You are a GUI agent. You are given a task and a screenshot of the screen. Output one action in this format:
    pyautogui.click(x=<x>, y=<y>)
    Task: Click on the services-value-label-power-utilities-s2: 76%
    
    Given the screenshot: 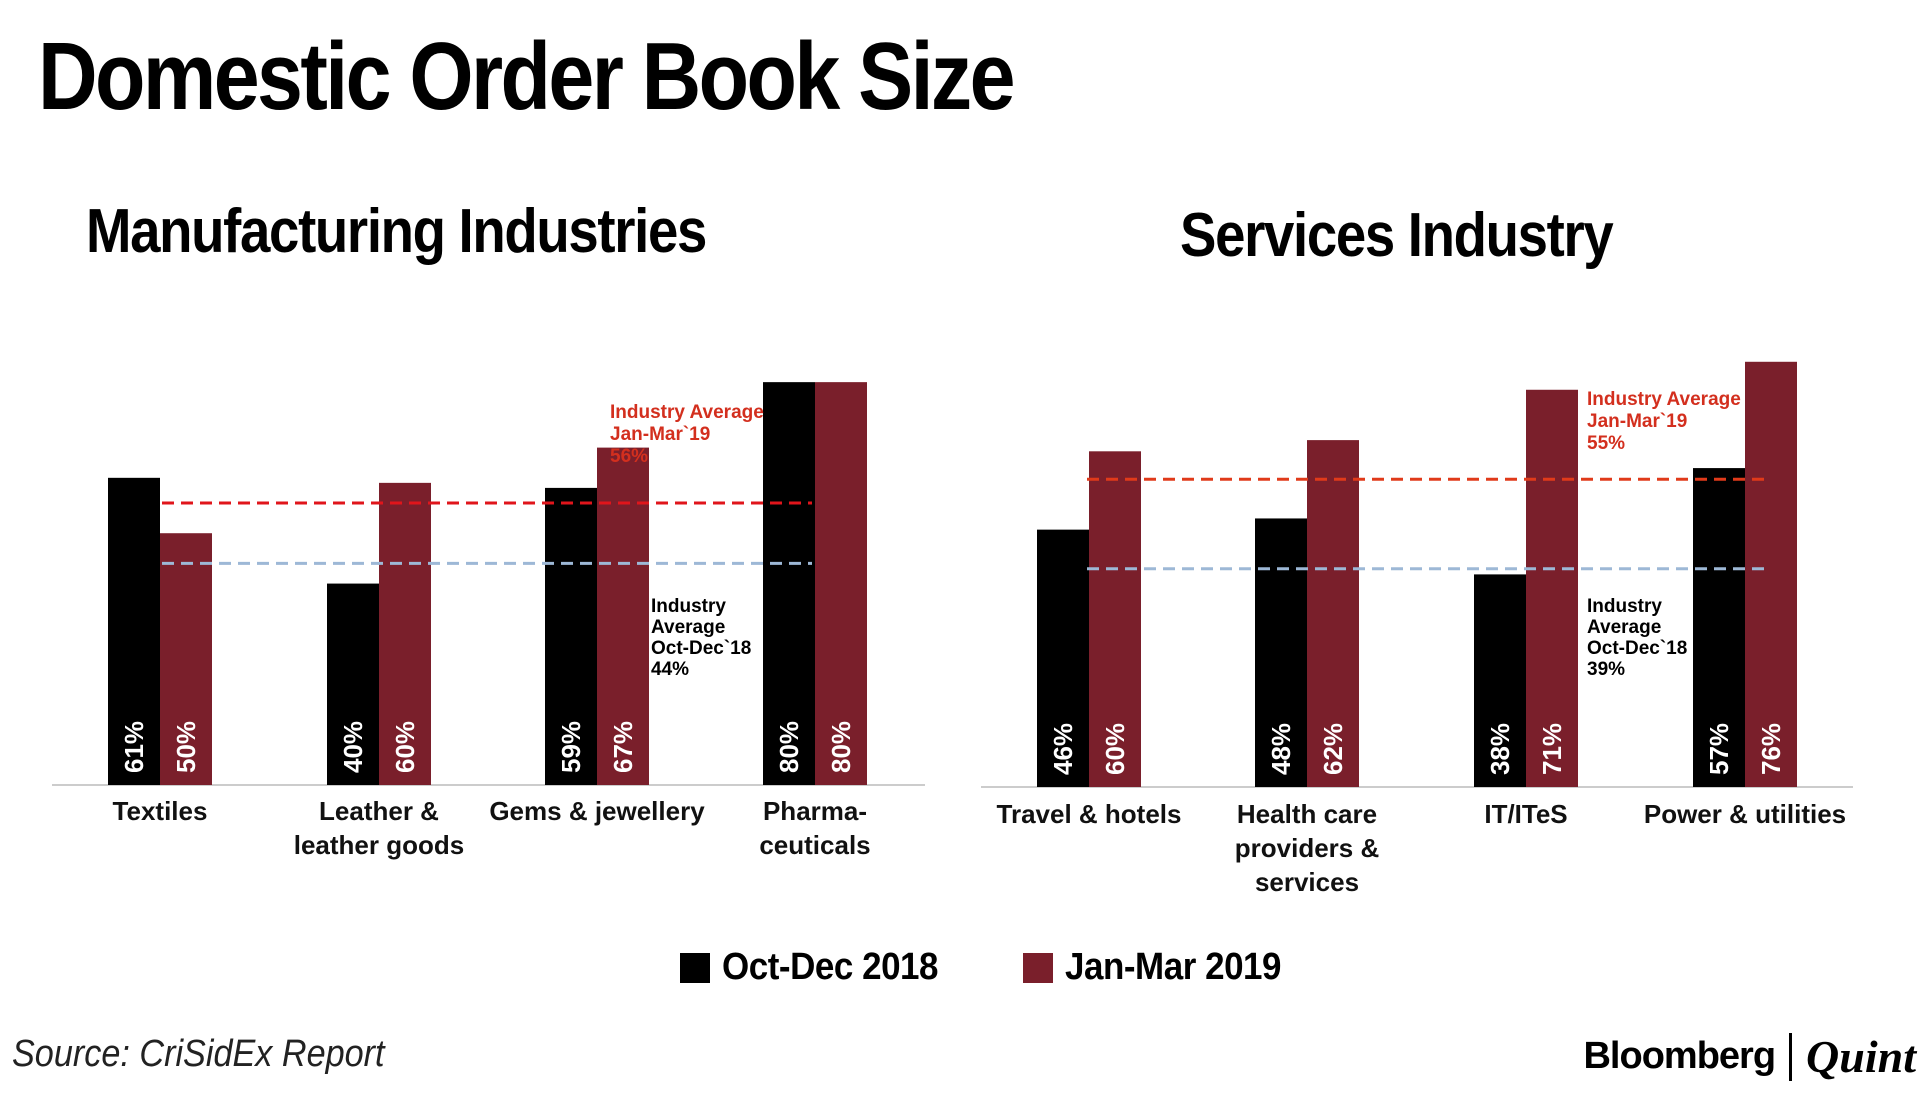 What is the action you would take?
    pyautogui.click(x=1771, y=749)
    